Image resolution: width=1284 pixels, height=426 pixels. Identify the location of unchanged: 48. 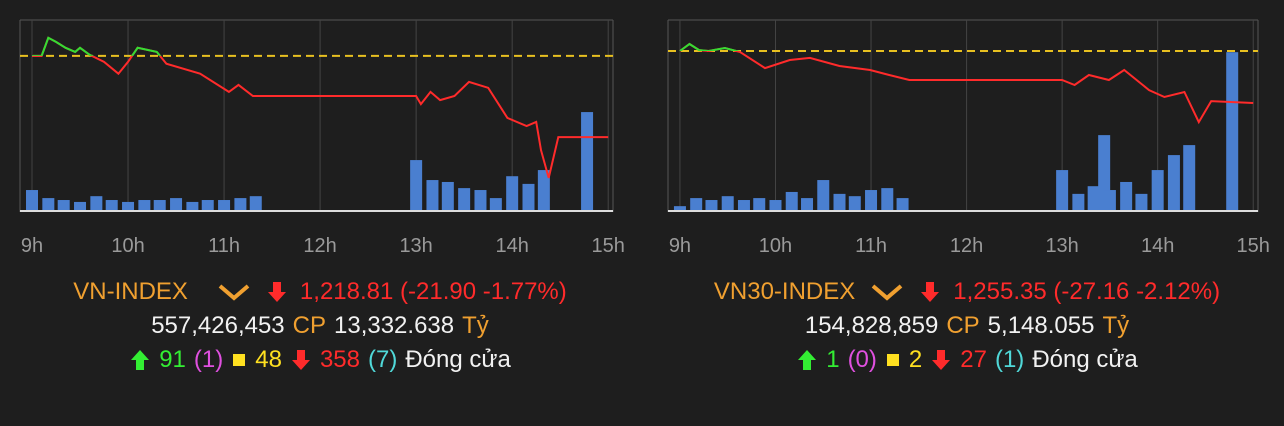
(268, 359).